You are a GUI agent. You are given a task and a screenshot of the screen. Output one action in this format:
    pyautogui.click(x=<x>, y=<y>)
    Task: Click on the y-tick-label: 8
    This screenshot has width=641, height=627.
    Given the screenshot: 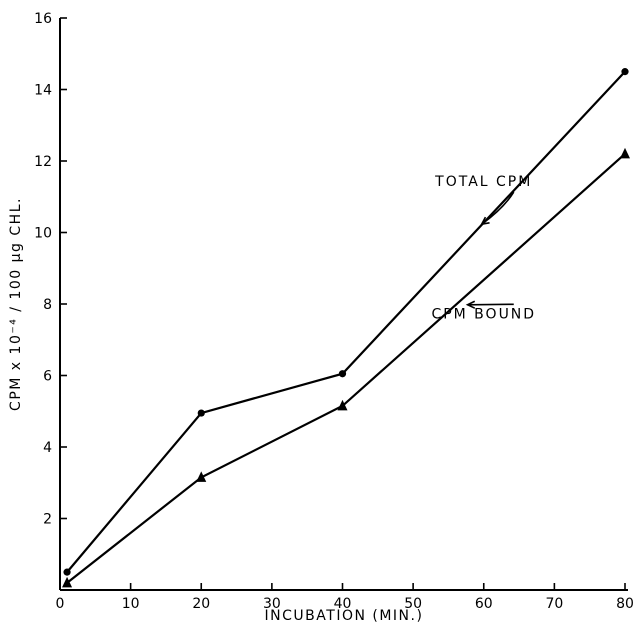 What is the action you would take?
    pyautogui.click(x=47, y=305)
    